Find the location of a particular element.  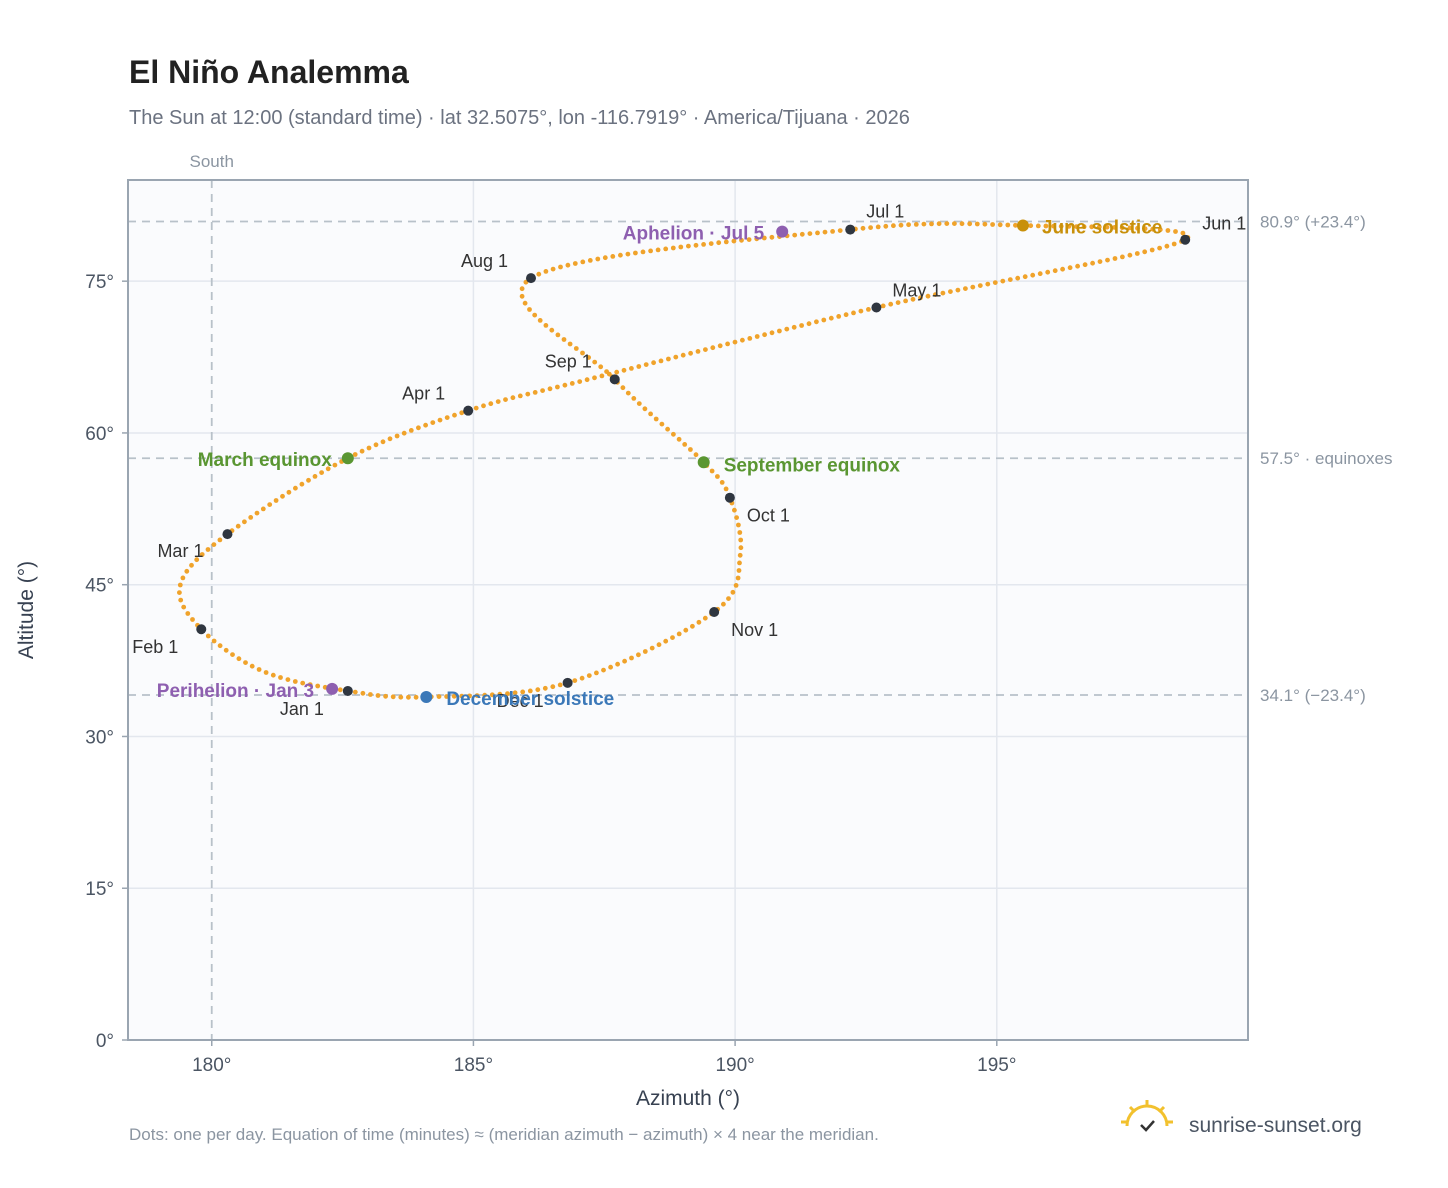

event-marker-march-equinox is located at coordinates (347, 458).